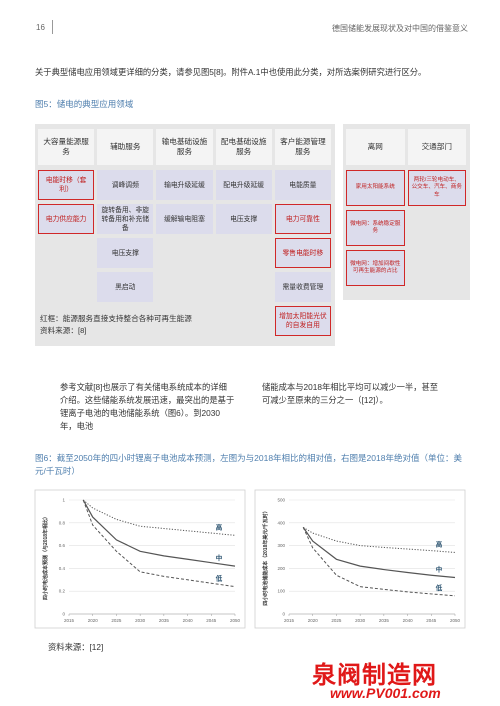 This screenshot has width=500, height=706. I want to click on diagram-item: 两轮/三轮电动车、公交车、汽车、商务车, so click(436, 188).